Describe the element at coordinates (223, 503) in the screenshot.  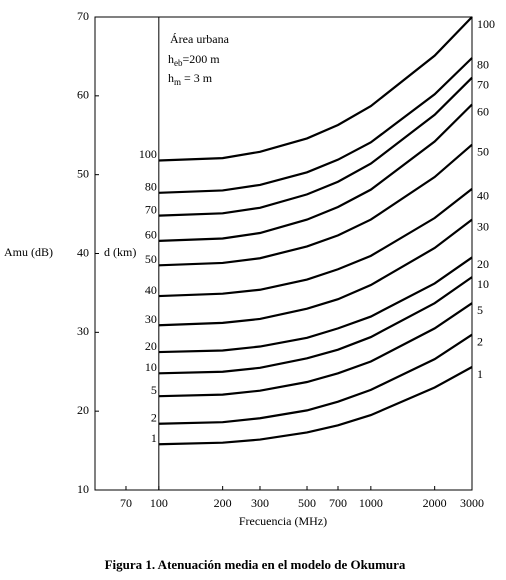
I see `x-tick-label: 200` at that location.